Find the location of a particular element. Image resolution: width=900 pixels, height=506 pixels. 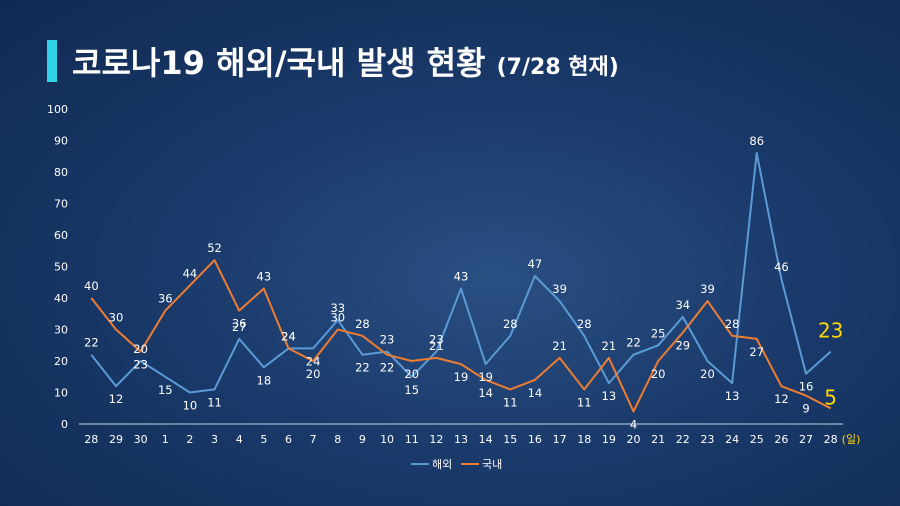

page-title: 코로나19 해외/국내 발생 현황 is located at coordinates (279, 63).